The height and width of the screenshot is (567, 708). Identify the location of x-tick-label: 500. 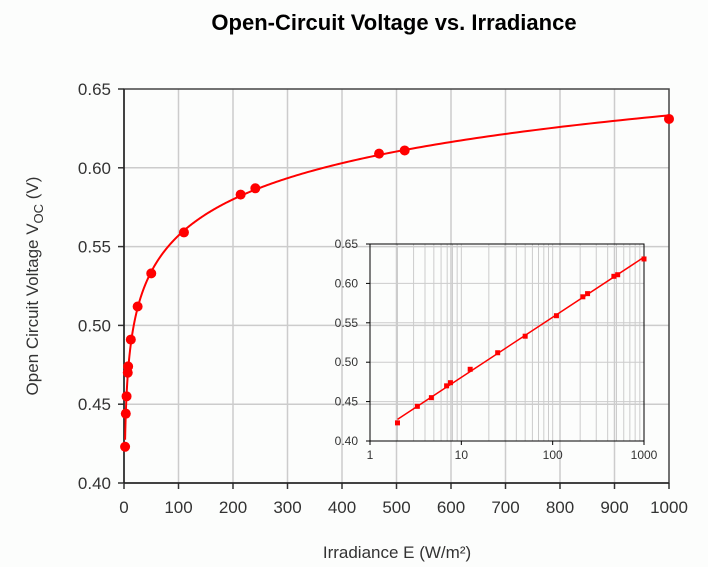
(396, 507).